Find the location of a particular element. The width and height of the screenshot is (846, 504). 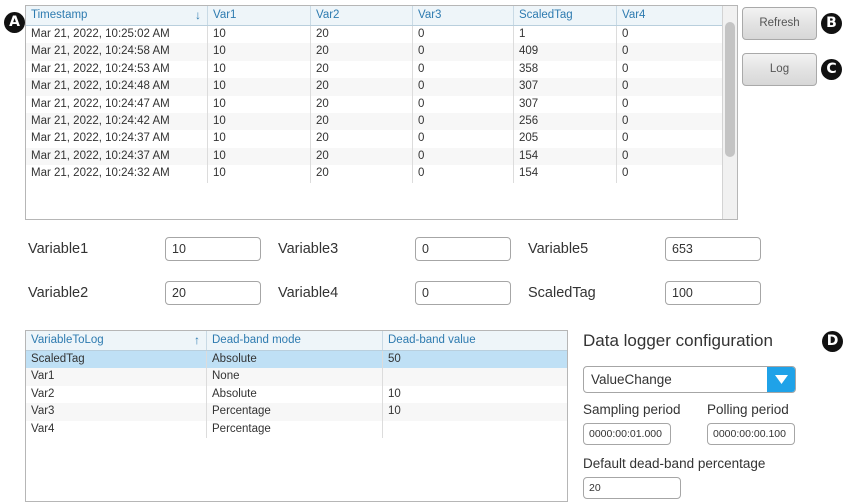

variable5-label: Variable5 is located at coordinates (558, 249).